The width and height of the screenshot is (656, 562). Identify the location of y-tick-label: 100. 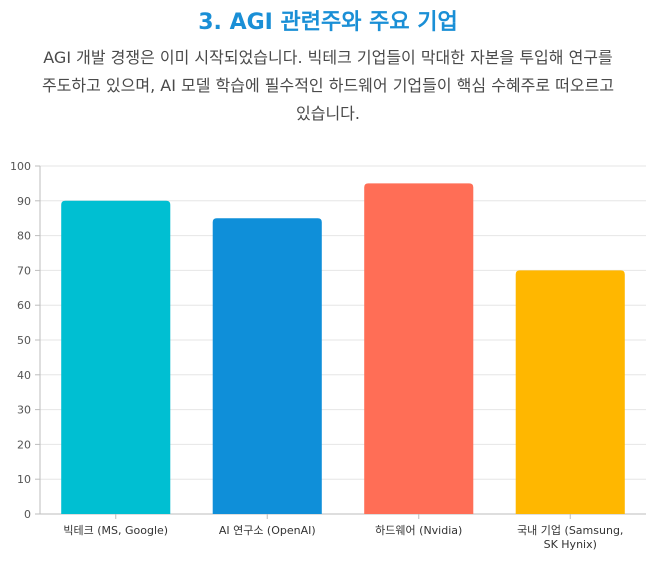
(20, 166).